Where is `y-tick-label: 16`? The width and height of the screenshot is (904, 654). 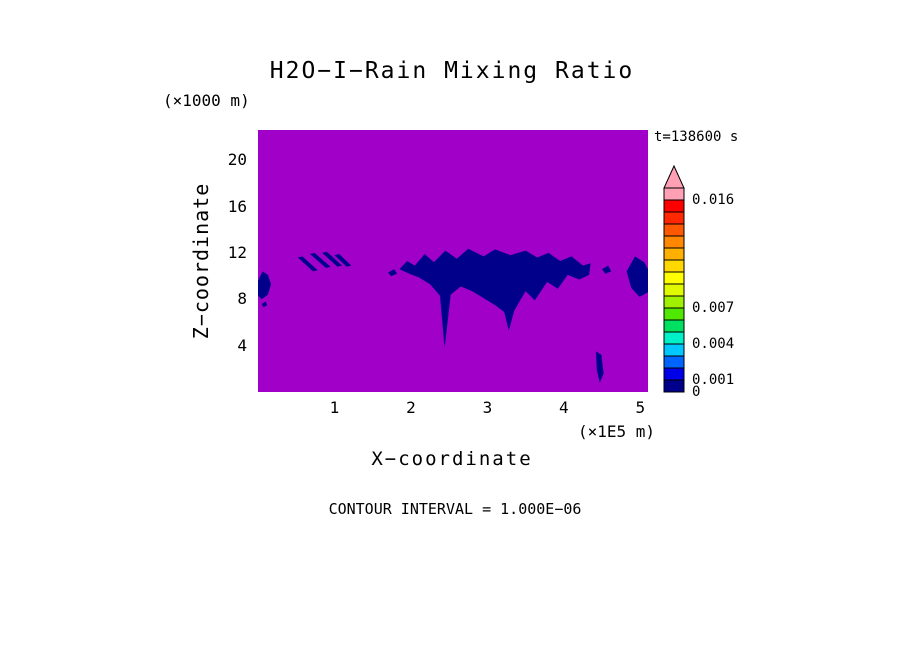
y-tick-label: 16 is located at coordinates (237, 206).